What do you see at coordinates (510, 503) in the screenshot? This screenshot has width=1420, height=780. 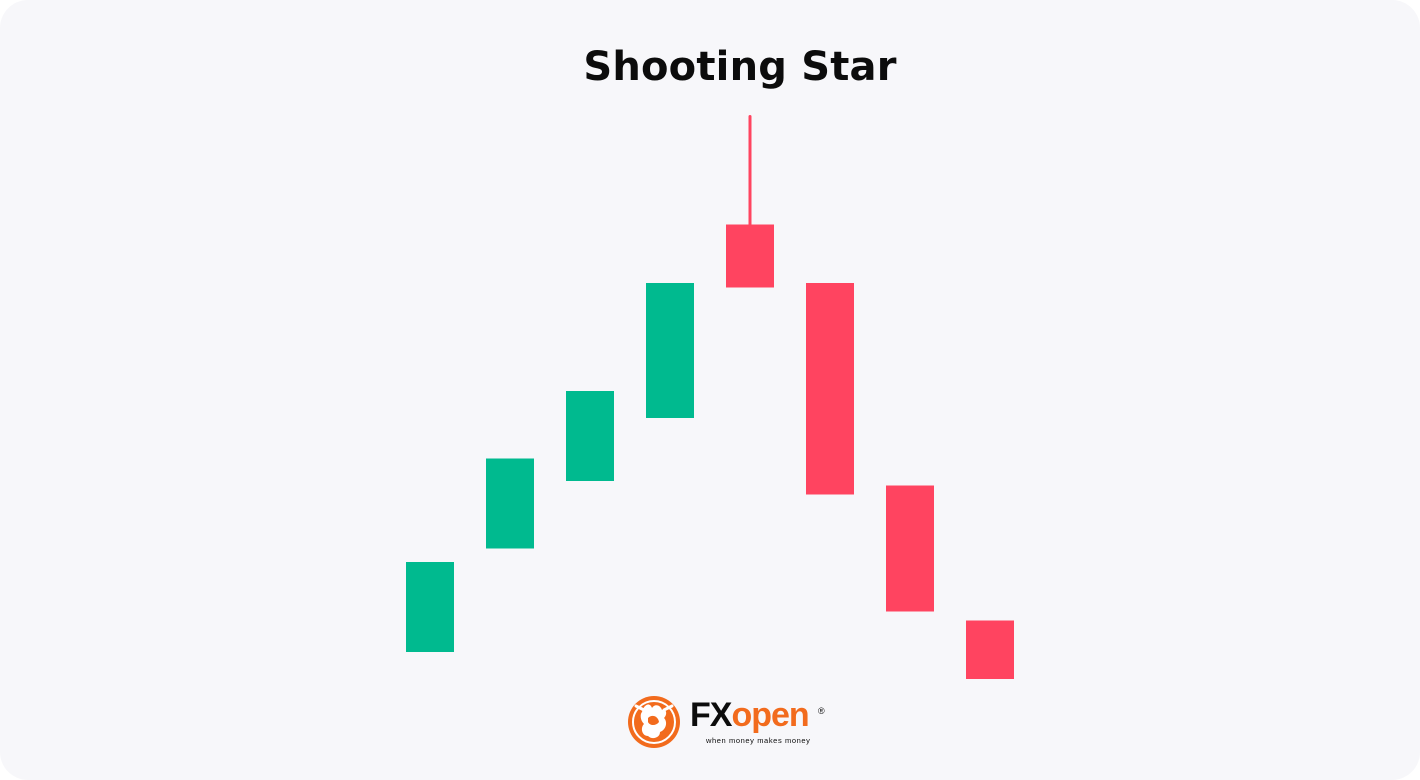 I see `candle-2-body` at bounding box center [510, 503].